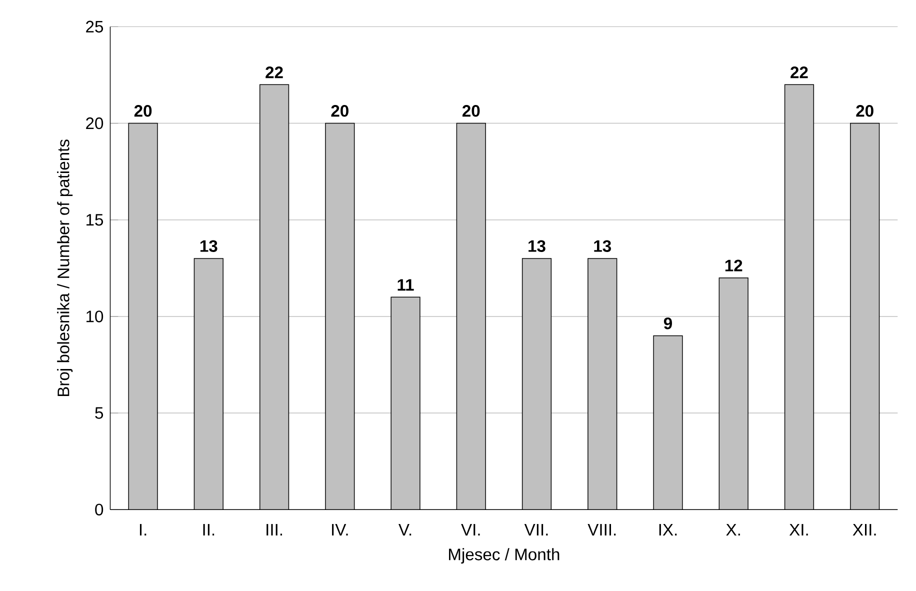 The image size is (916, 591). I want to click on x-tick-label: V., so click(405, 530).